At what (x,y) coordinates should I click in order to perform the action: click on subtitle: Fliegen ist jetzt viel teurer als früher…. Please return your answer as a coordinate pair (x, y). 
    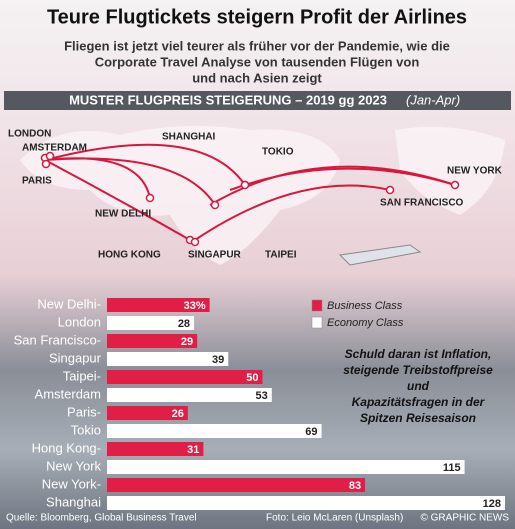
    Looking at the image, I should click on (257, 45).